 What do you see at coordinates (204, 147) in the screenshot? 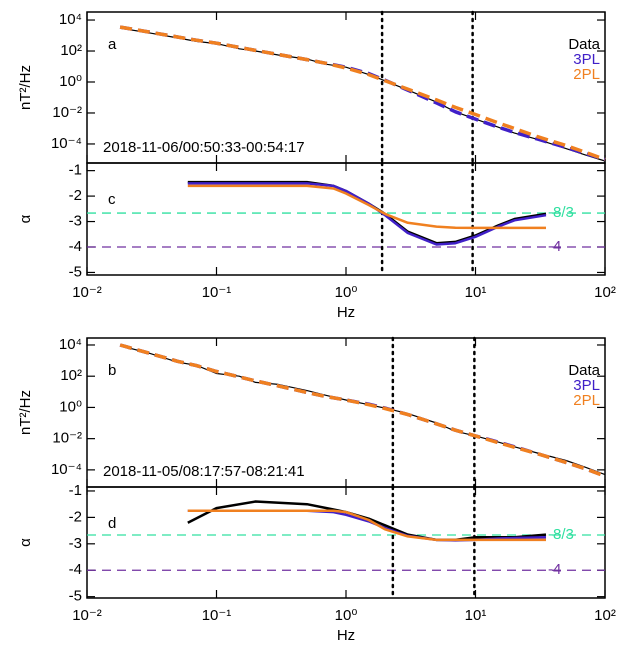
I see `annotation: 2018-11-06/00:50:33-00:54:17` at bounding box center [204, 147].